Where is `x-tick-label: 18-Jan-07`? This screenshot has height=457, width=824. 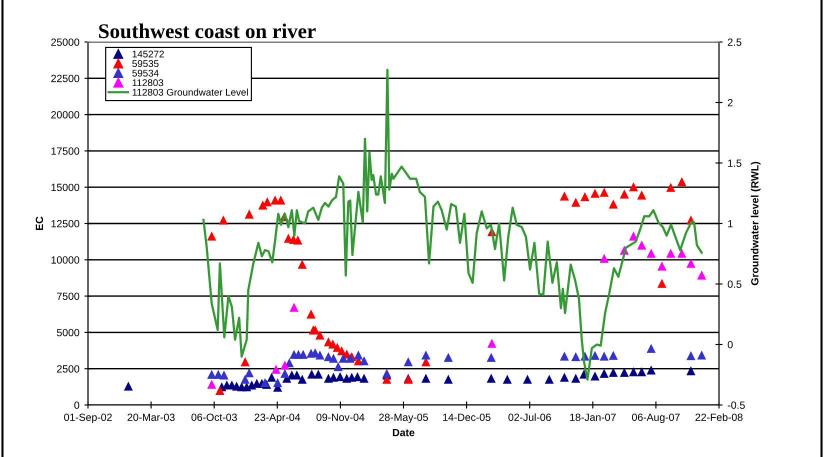 x-tick-label: 18-Jan-07 is located at coordinates (593, 417).